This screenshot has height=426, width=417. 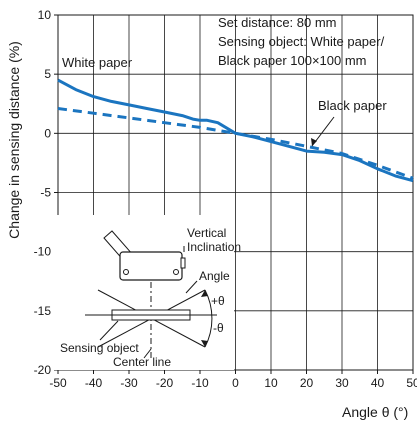 I want to click on x-tick-label: -10, so click(x=200, y=383).